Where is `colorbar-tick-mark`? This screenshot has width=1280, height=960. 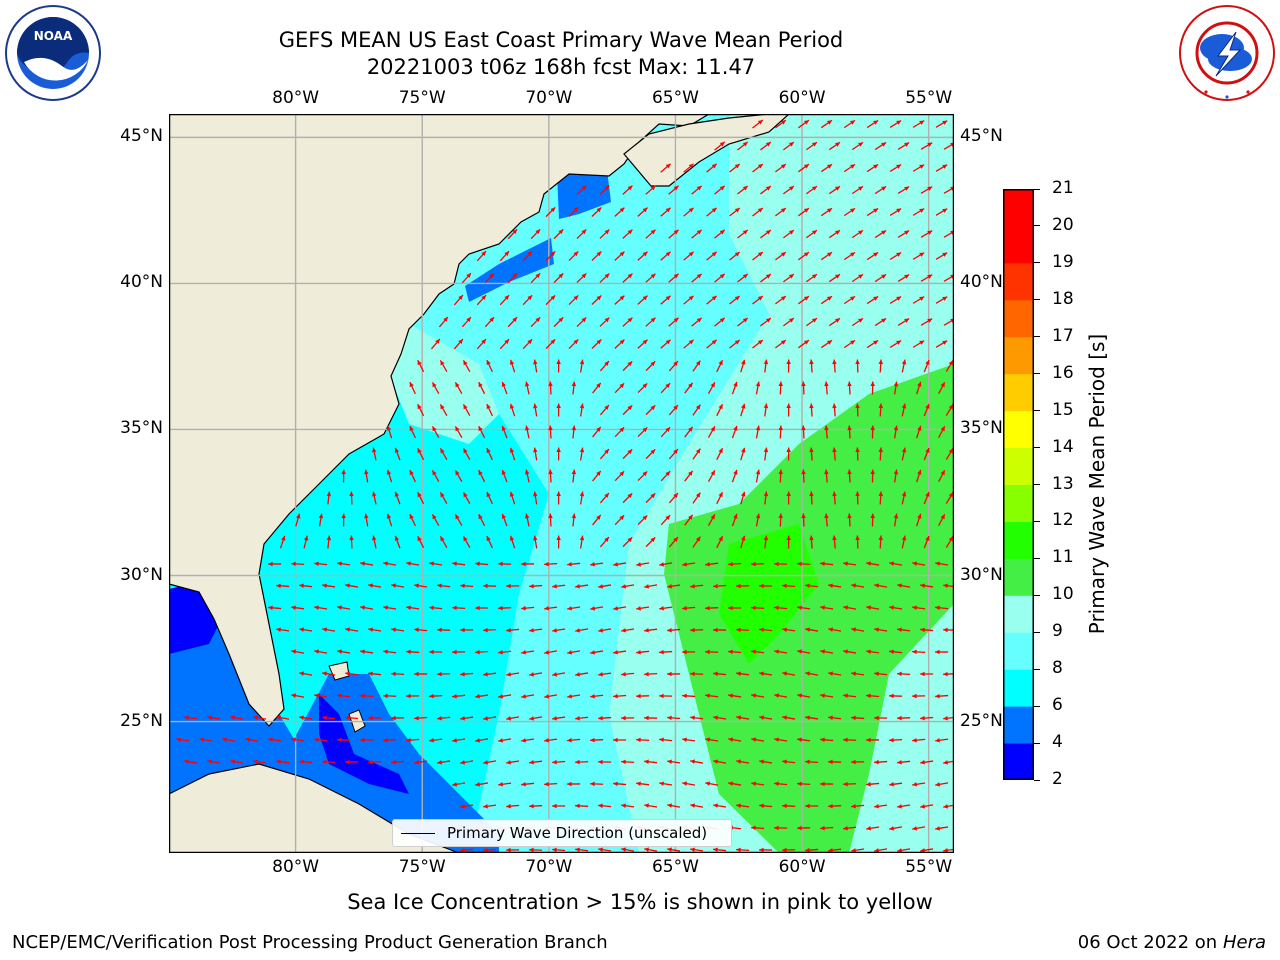
colorbar-tick-mark is located at coordinates (1037, 743).